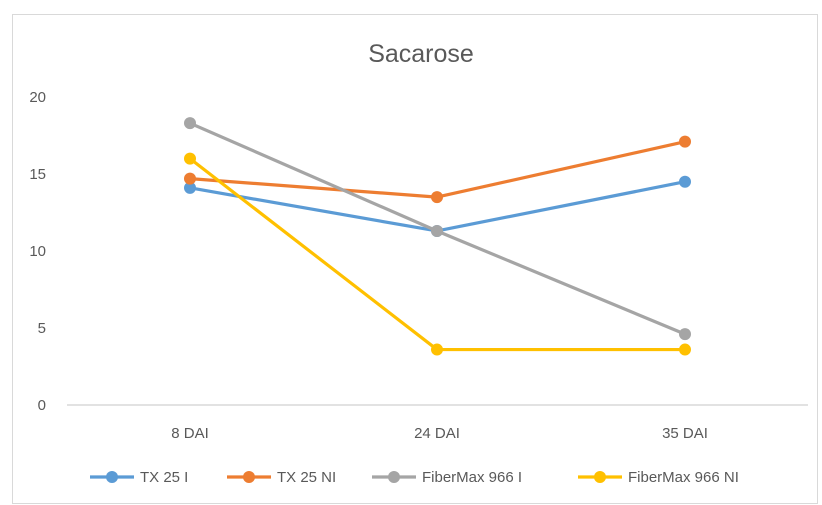 The width and height of the screenshot is (822, 505). Describe the element at coordinates (42, 405) in the screenshot. I see `y-tick-label: 0` at that location.